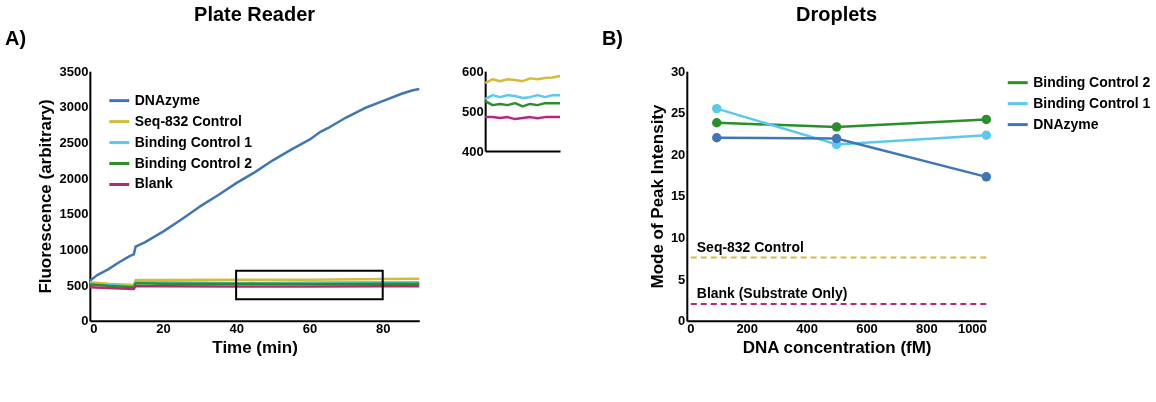 The height and width of the screenshot is (402, 1156). I want to click on y-axis-title: Fluorescence (arbitrary), so click(46, 196).